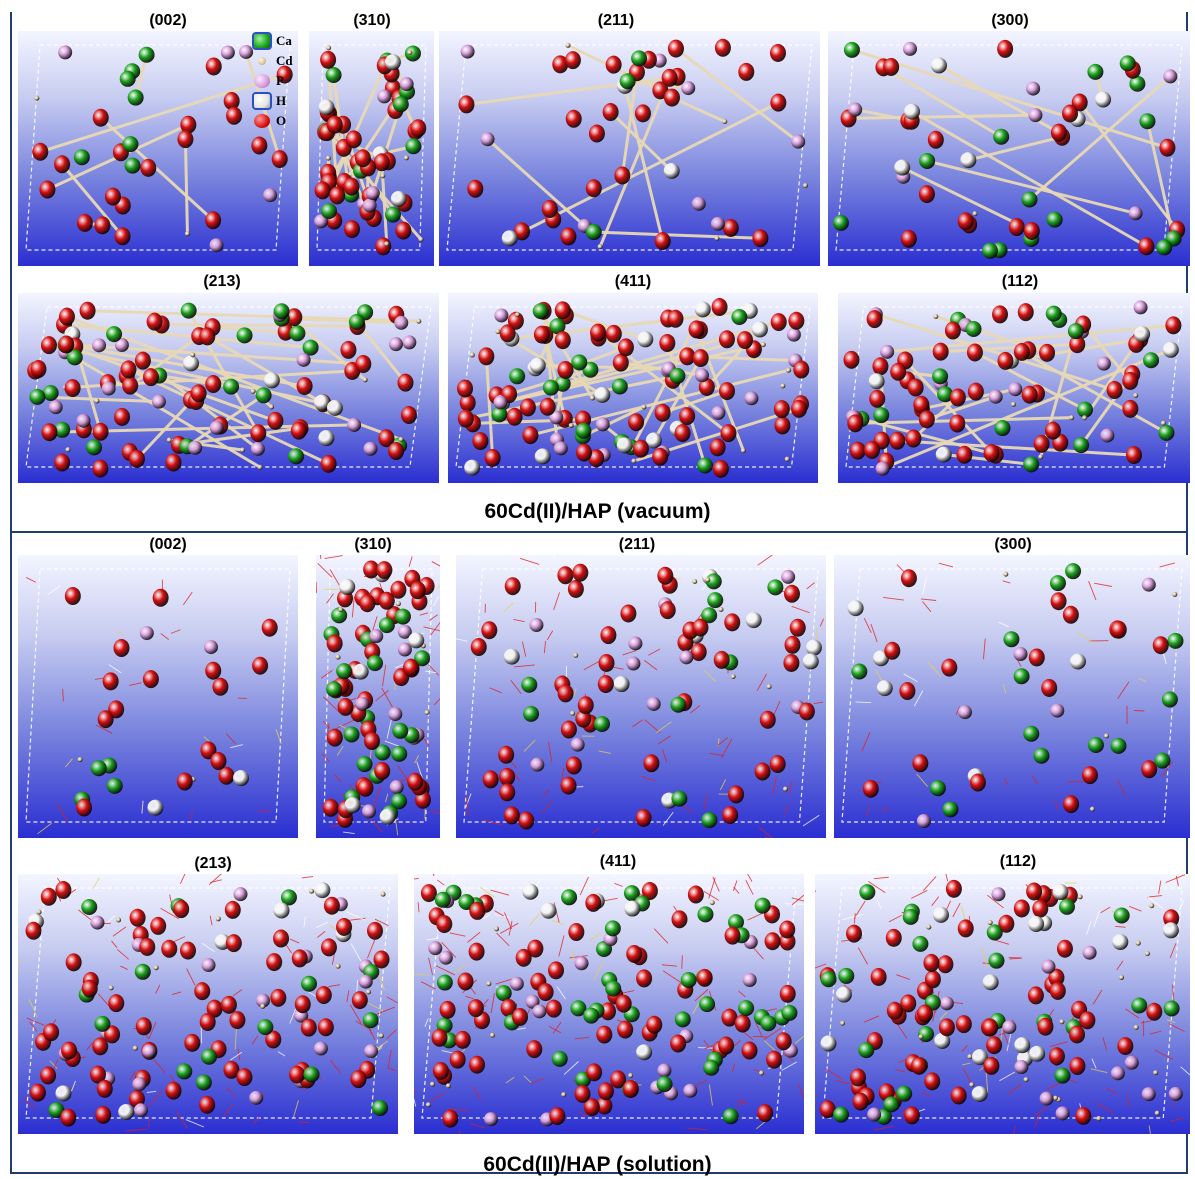  Describe the element at coordinates (1010, 20) in the screenshot. I see `panel-label-vac-300: (300)` at that location.